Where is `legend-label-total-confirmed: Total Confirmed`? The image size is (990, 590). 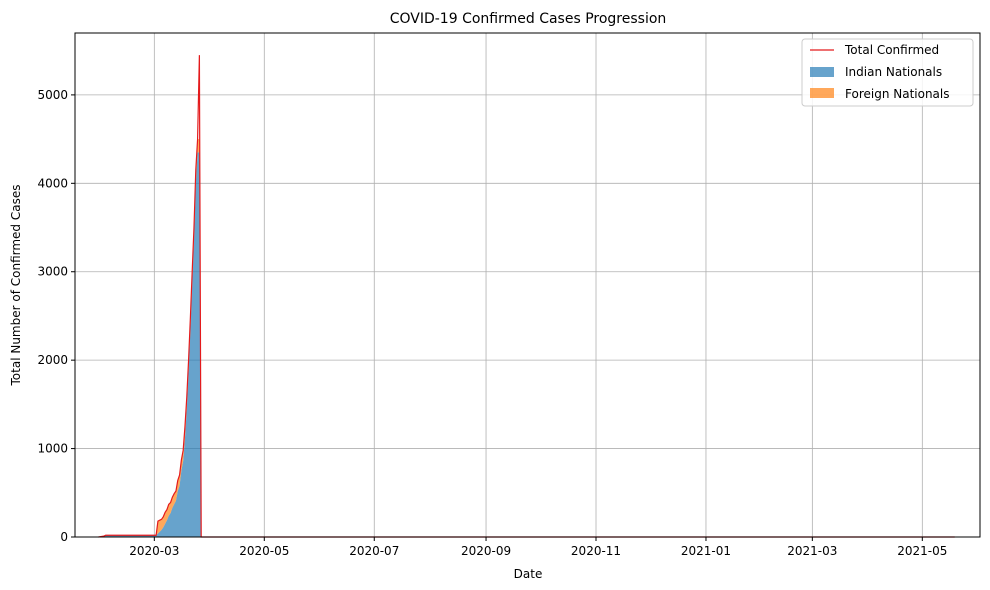 legend-label-total-confirmed: Total Confirmed is located at coordinates (891, 50).